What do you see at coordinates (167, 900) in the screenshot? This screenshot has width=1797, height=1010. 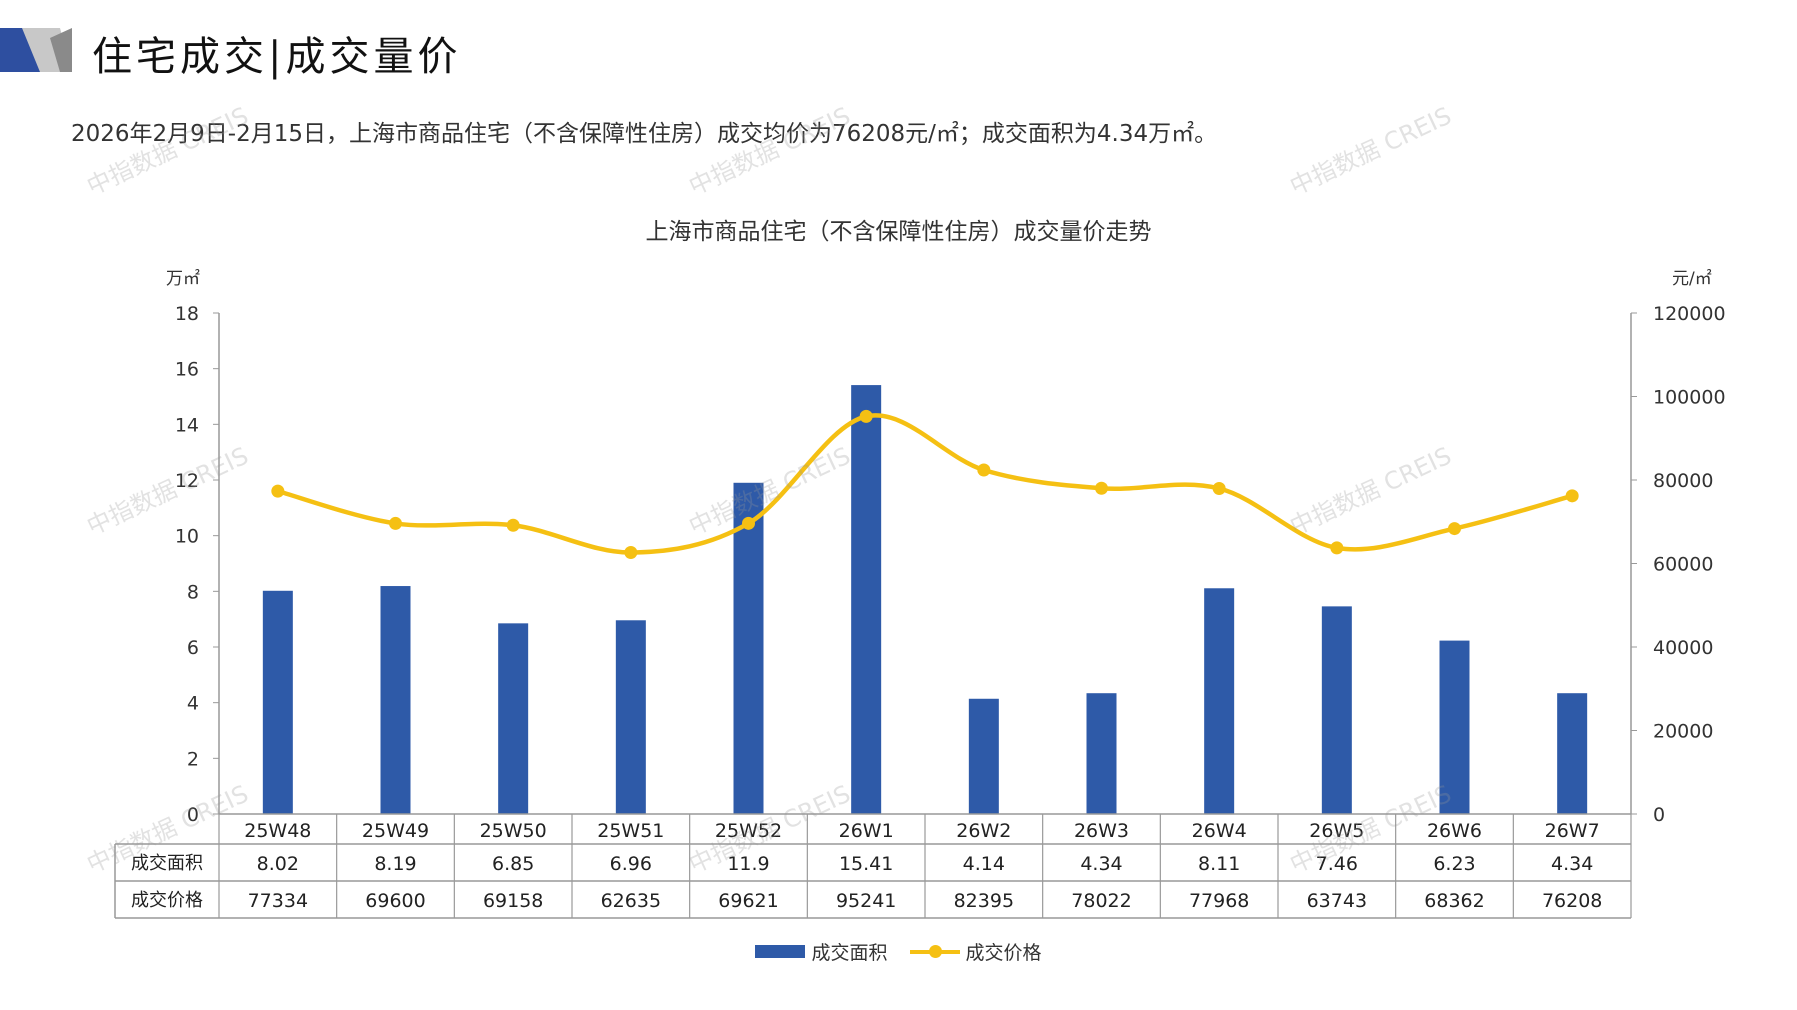 I see `row-header-price: 成交价格` at bounding box center [167, 900].